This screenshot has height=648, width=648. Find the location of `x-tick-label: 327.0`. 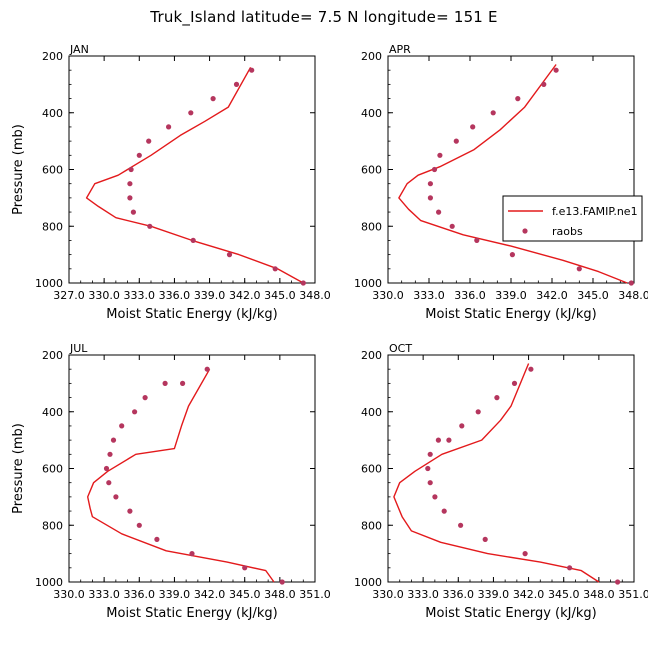

x-tick-label: 327.0 is located at coordinates (69, 295).